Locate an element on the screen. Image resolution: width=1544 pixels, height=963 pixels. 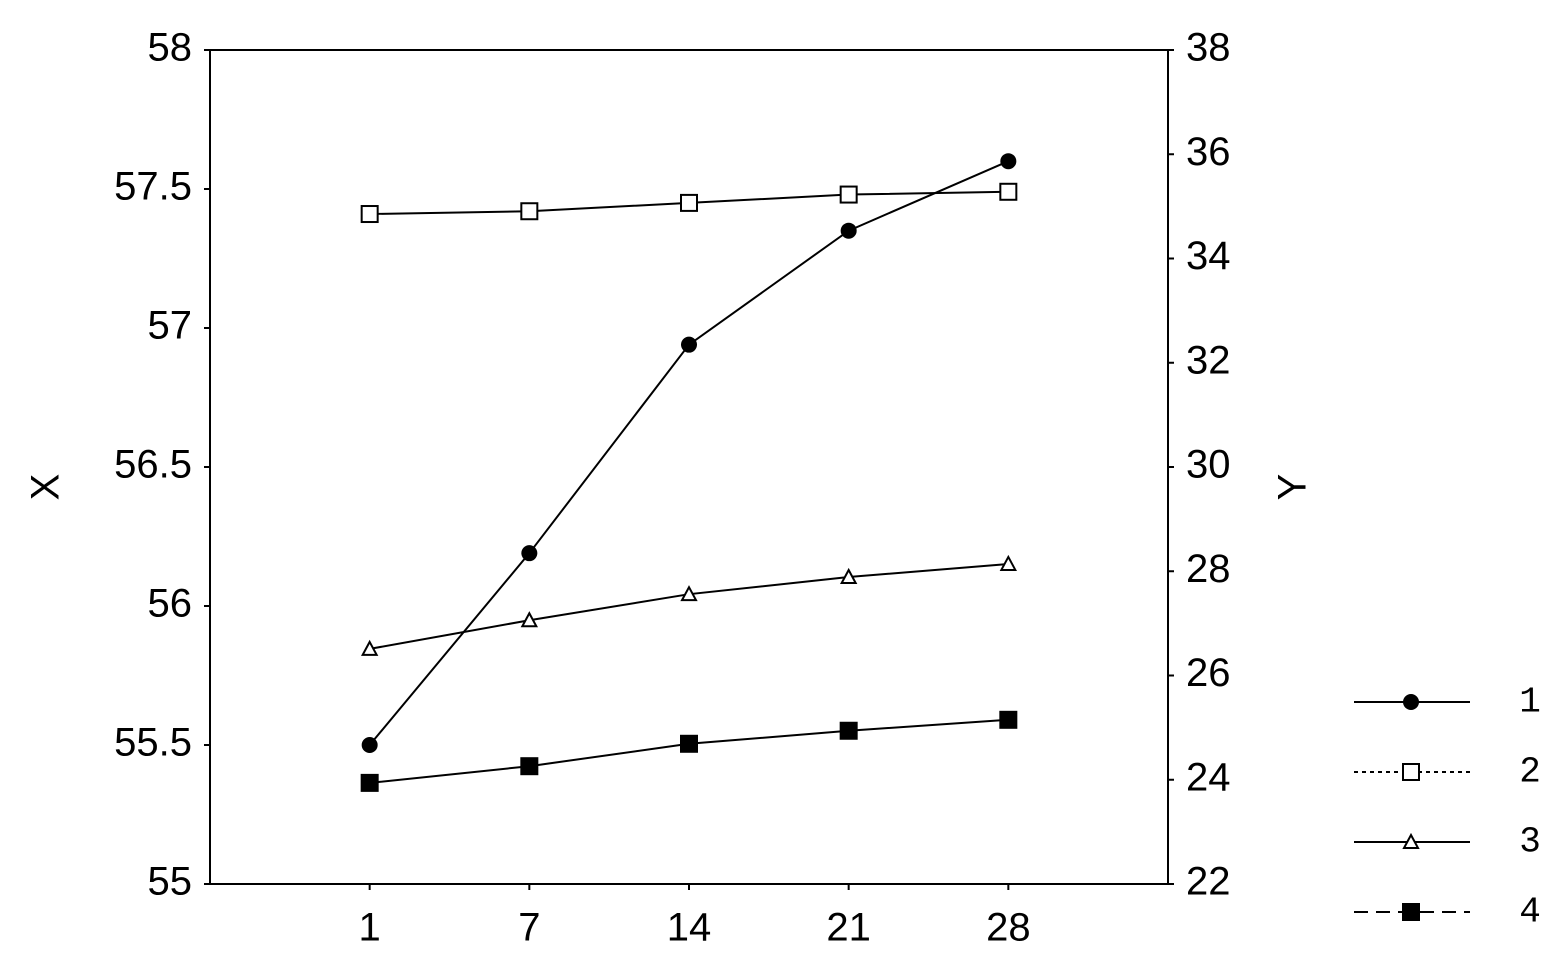
x-tick-label: 14 is located at coordinates (689, 928).